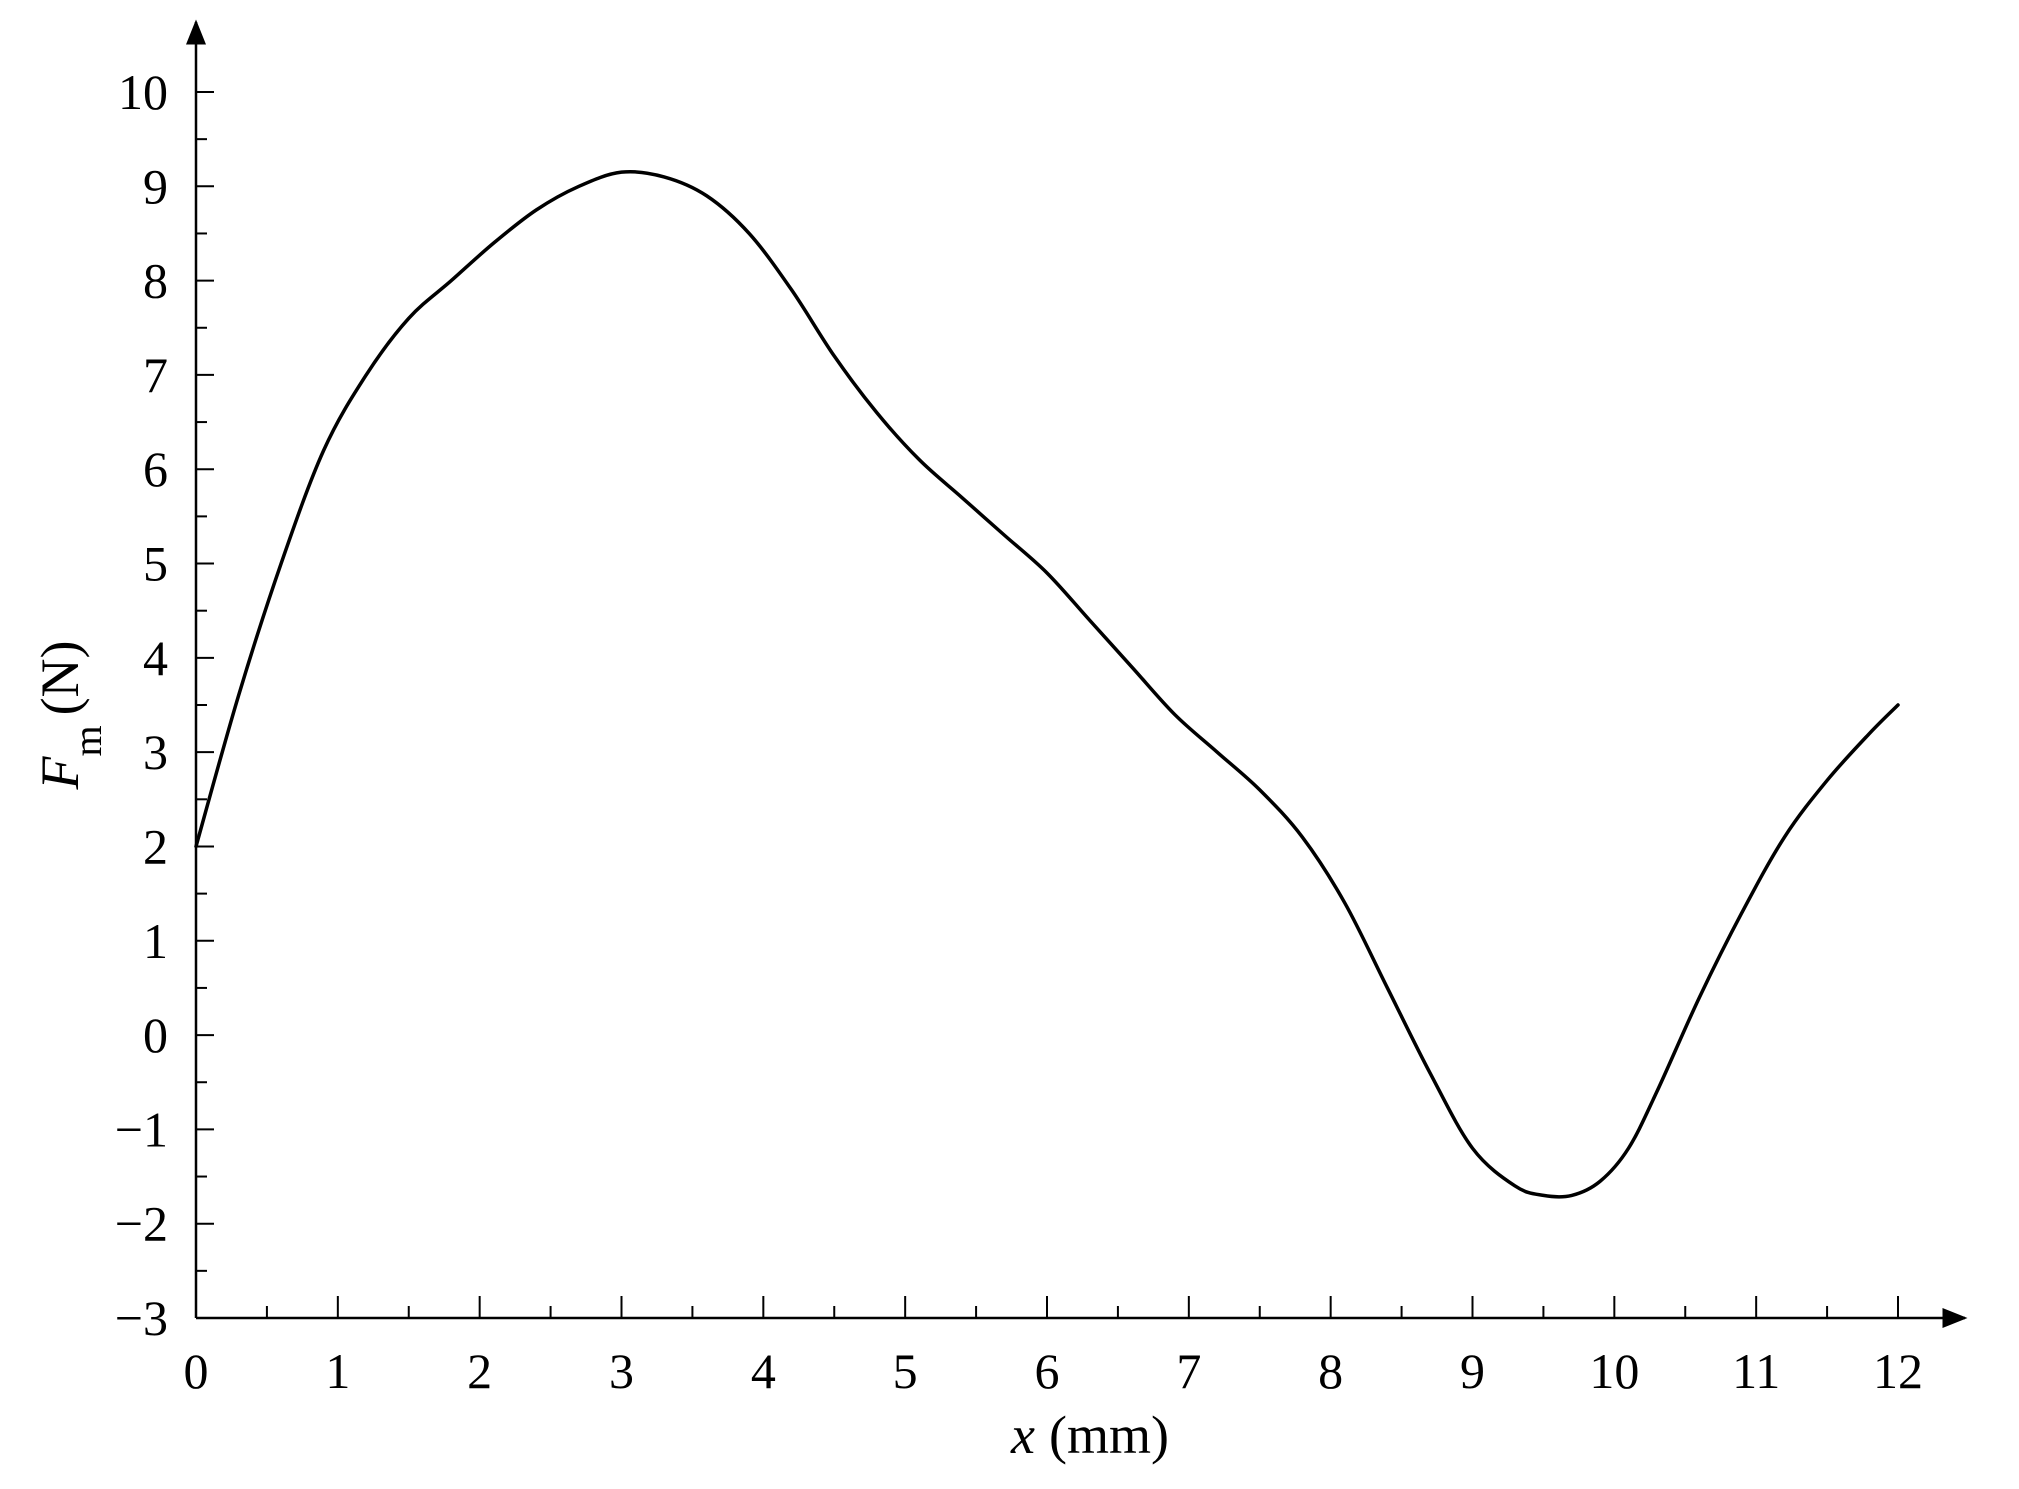 The width and height of the screenshot is (2019, 1489). Describe the element at coordinates (763, 1371) in the screenshot. I see `x-tick-label: 4` at that location.